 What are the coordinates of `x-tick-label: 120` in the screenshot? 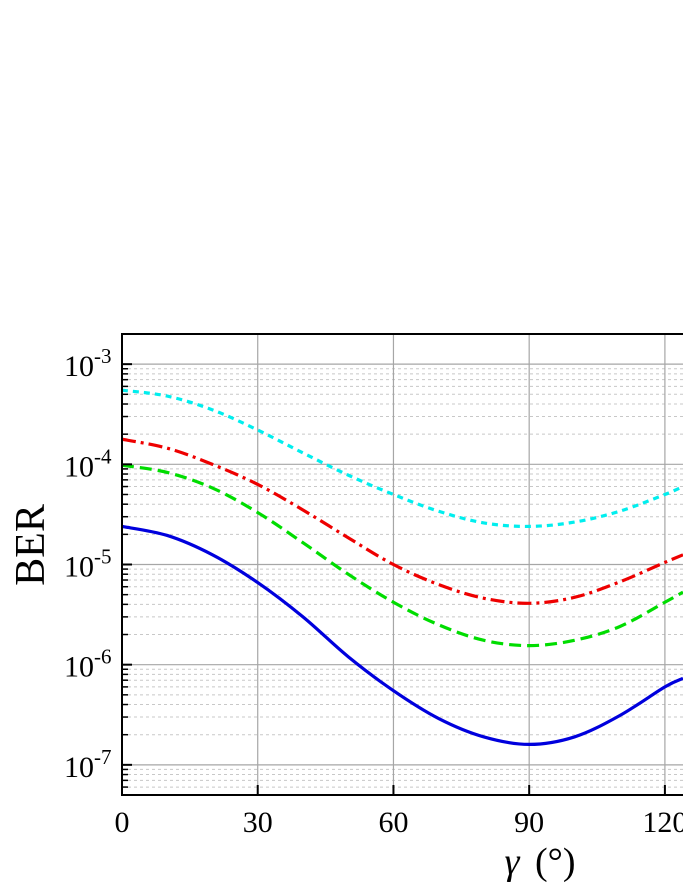 It's located at (662, 822).